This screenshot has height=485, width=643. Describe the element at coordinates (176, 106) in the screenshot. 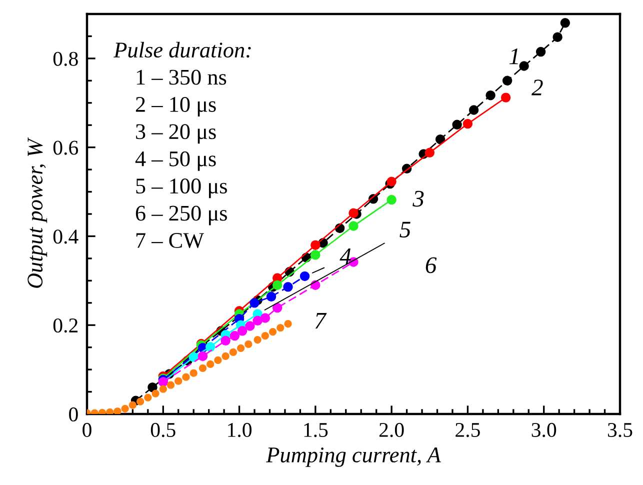

I see `annotation: 2 – 10 μs` at that location.